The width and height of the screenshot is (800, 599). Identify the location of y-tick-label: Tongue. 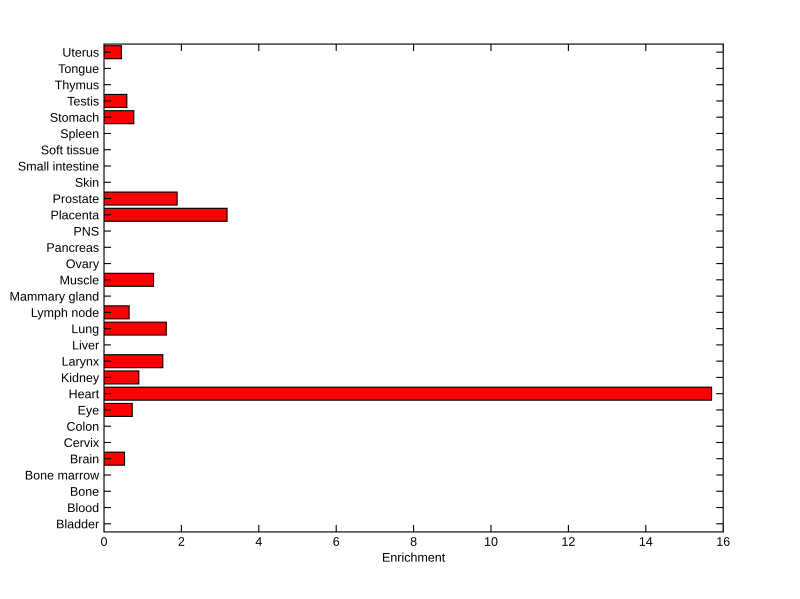
(78, 70).